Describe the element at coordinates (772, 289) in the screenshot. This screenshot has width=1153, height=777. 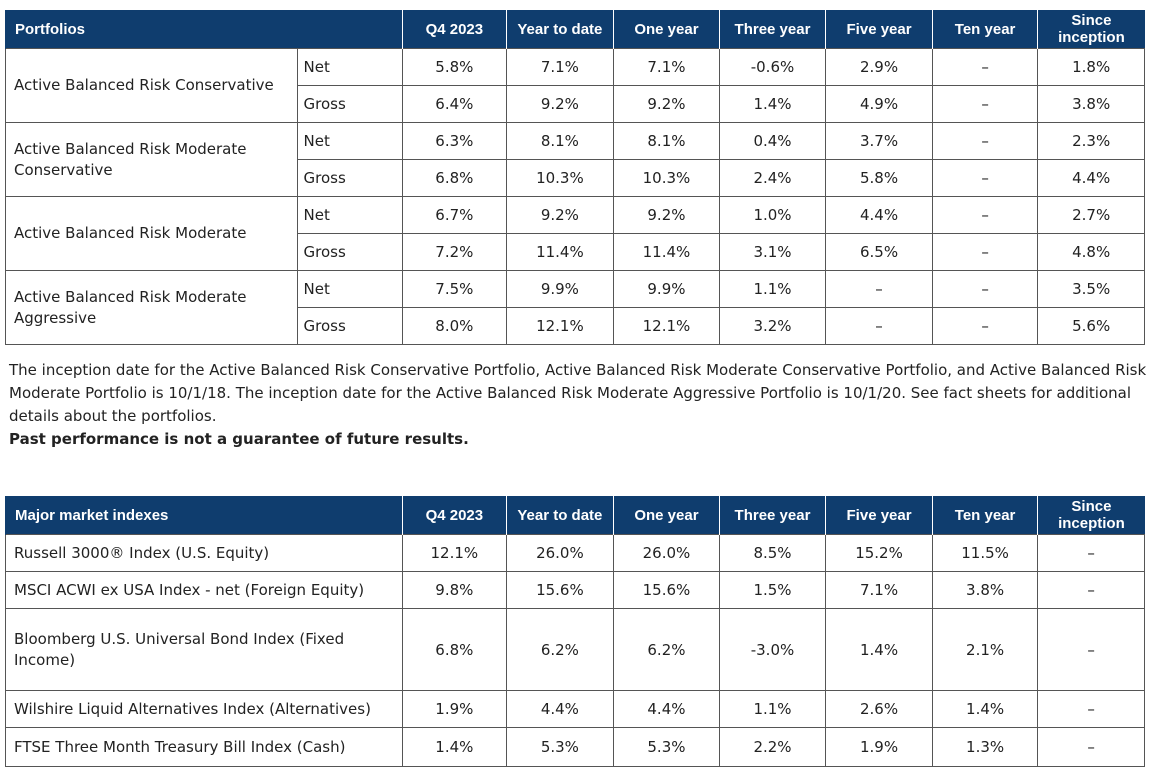
I see `return-value-cell: 1.1%` at that location.